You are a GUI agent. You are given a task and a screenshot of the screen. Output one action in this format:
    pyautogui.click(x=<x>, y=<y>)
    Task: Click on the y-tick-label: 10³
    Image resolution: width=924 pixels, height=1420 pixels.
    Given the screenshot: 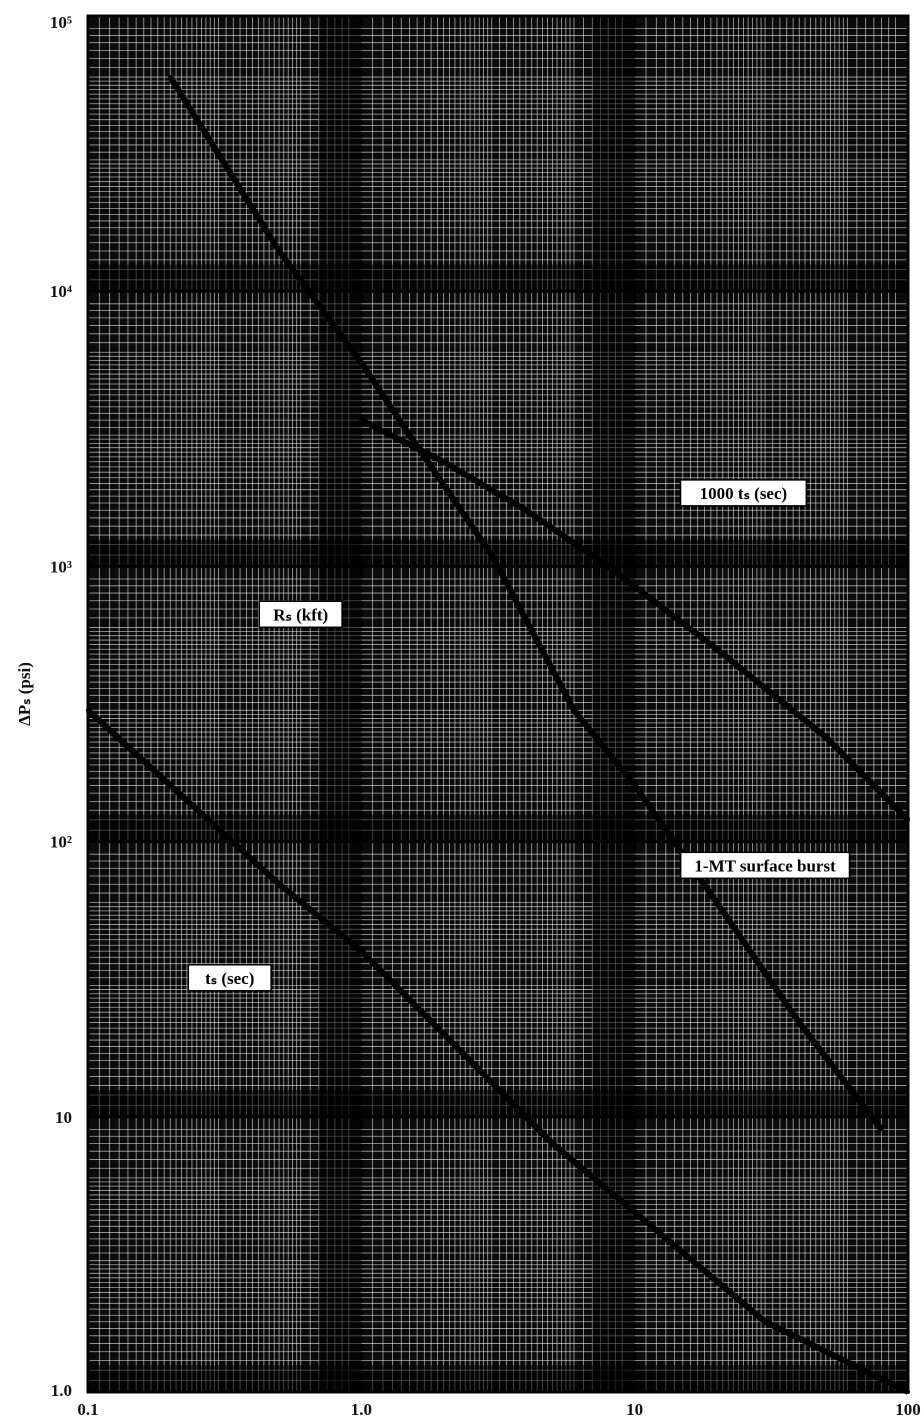 What is the action you would take?
    pyautogui.click(x=61, y=566)
    